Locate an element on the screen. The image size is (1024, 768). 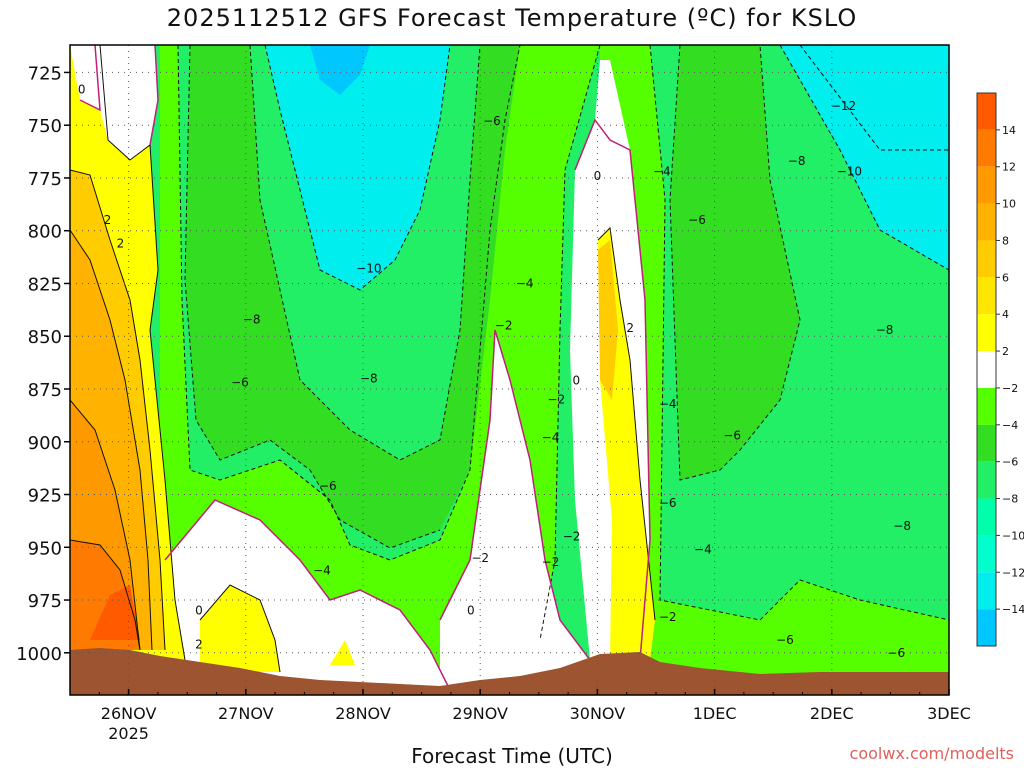
x-tick-label: 3DEC is located at coordinates (949, 713).